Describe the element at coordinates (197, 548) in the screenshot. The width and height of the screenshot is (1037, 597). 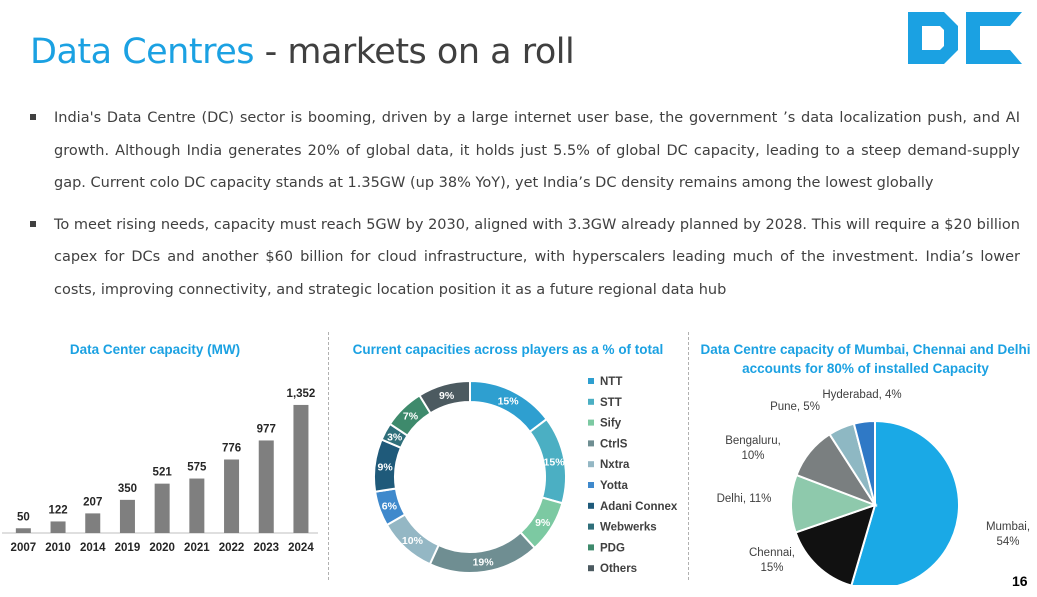
I see `bar-tick-label: 2021` at that location.